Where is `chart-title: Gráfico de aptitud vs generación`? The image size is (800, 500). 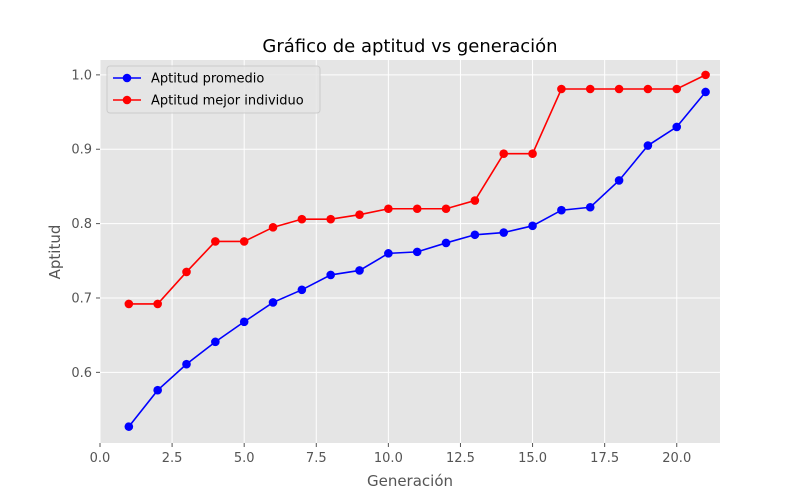 chart-title: Gráfico de aptitud vs generación is located at coordinates (409, 46).